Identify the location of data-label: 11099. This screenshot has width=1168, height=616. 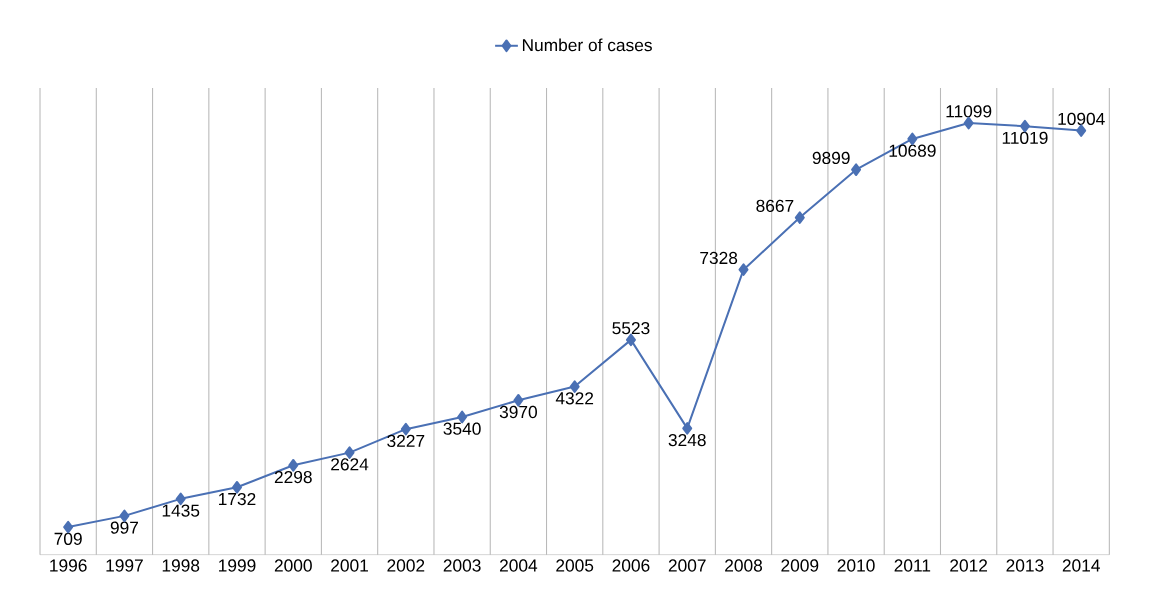
(969, 111).